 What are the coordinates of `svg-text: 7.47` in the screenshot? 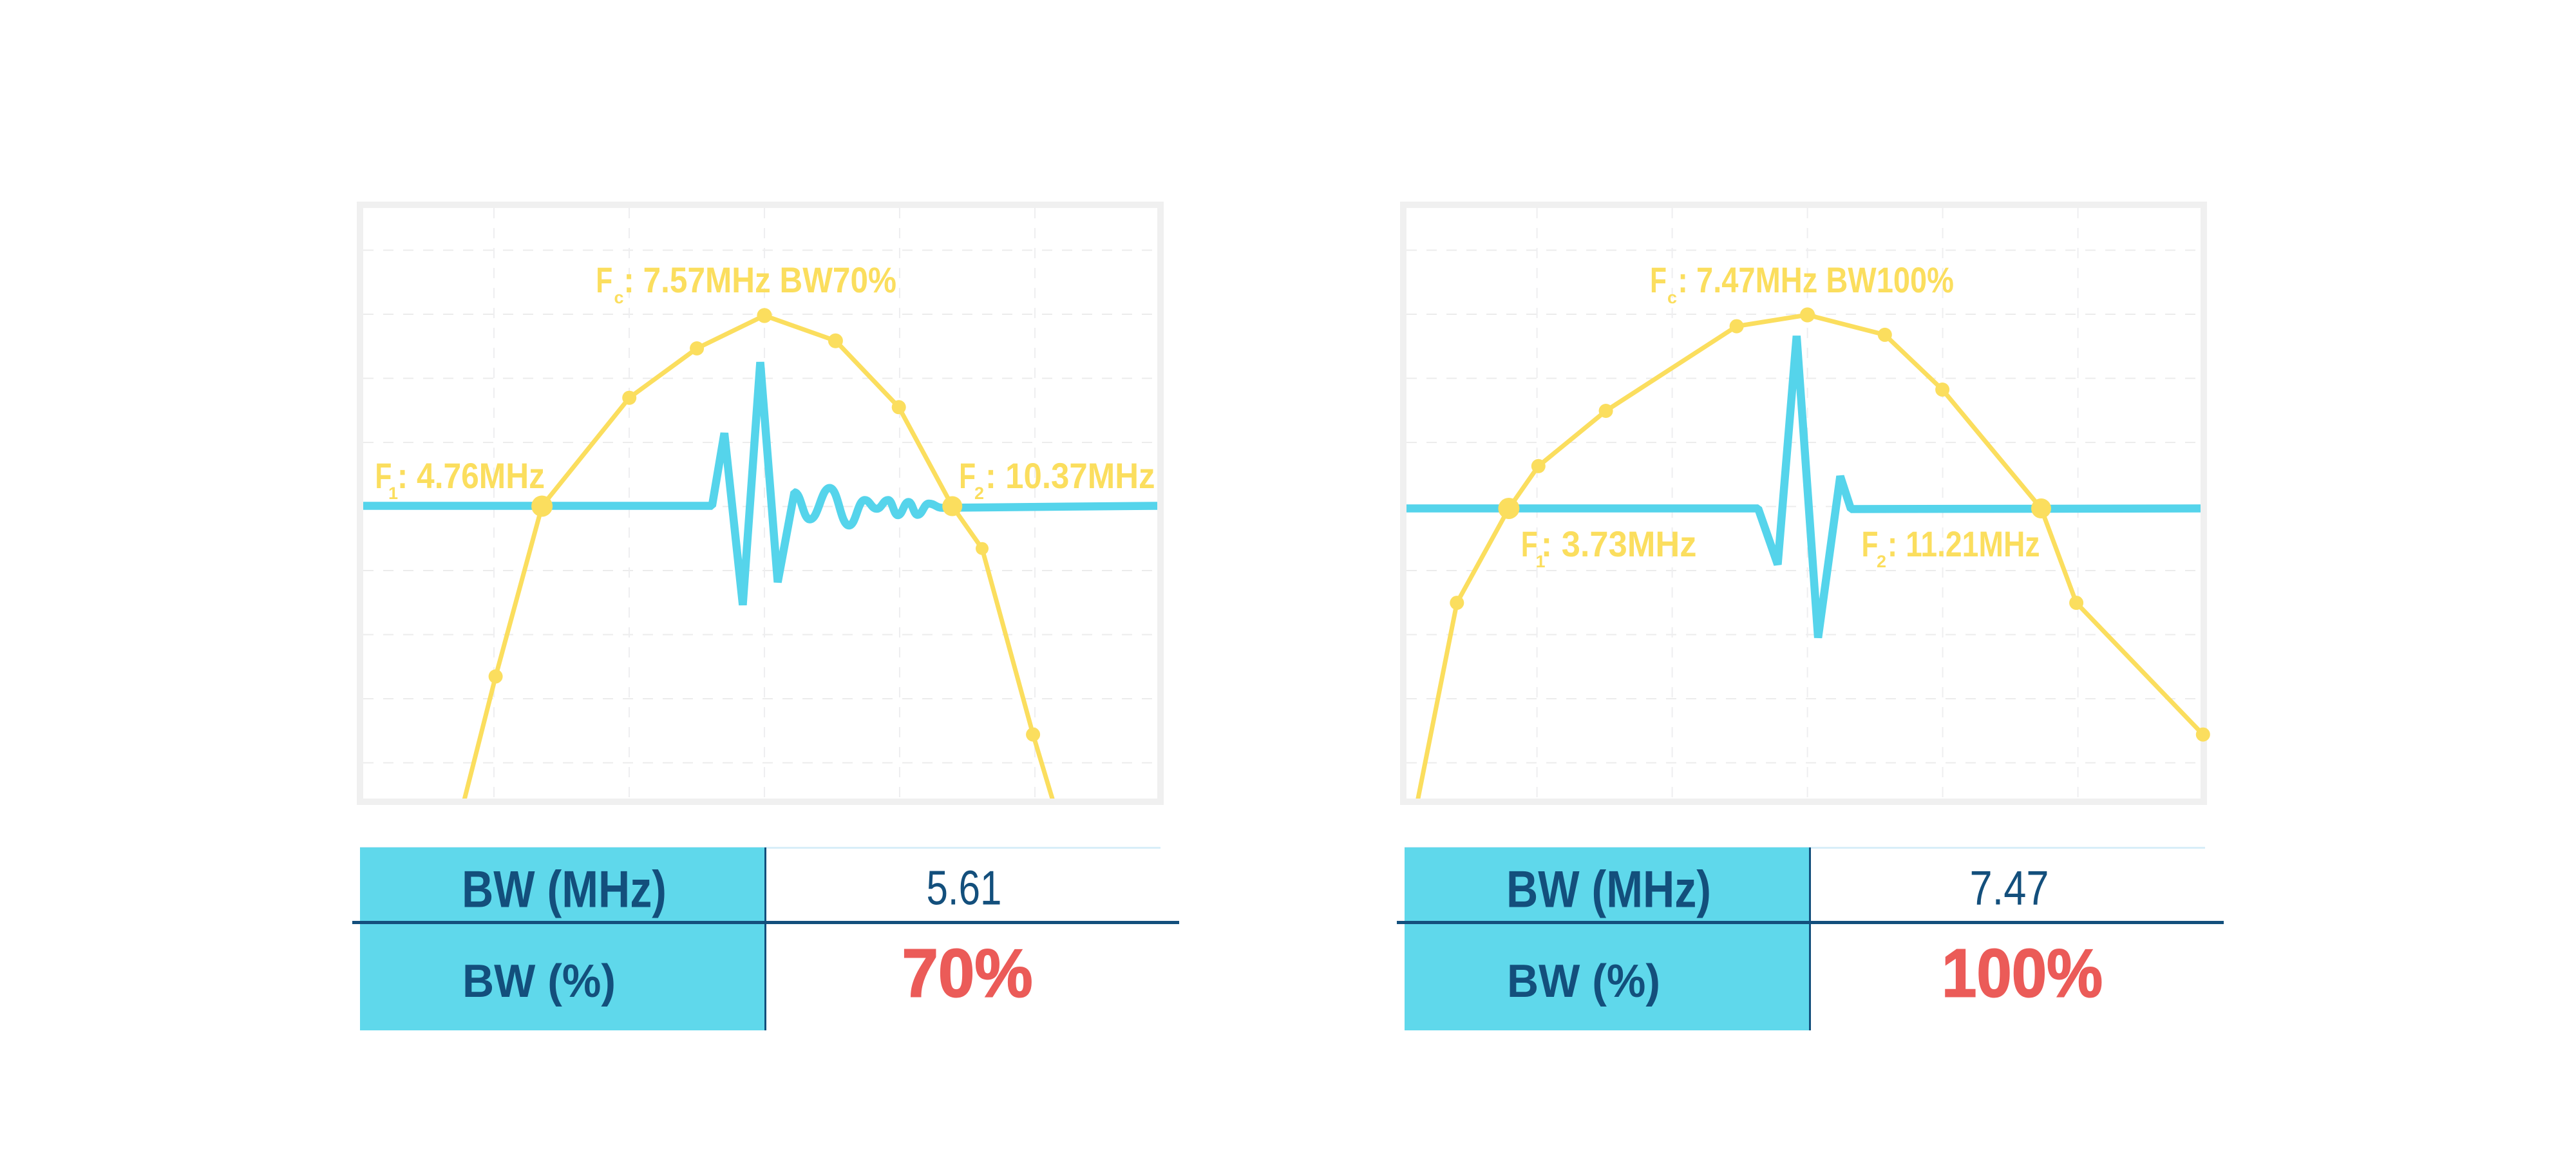 It's located at (2010, 888).